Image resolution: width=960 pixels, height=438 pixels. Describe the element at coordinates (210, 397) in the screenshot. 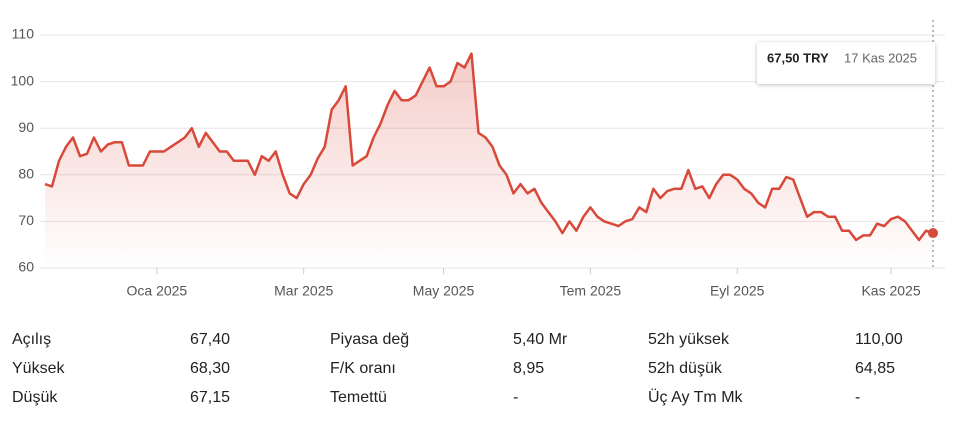

I see `stat-value: 67,15` at that location.